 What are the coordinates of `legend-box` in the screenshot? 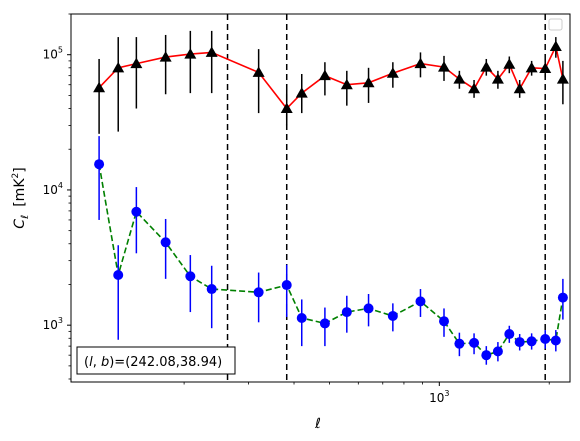 It's located at (555, 24).